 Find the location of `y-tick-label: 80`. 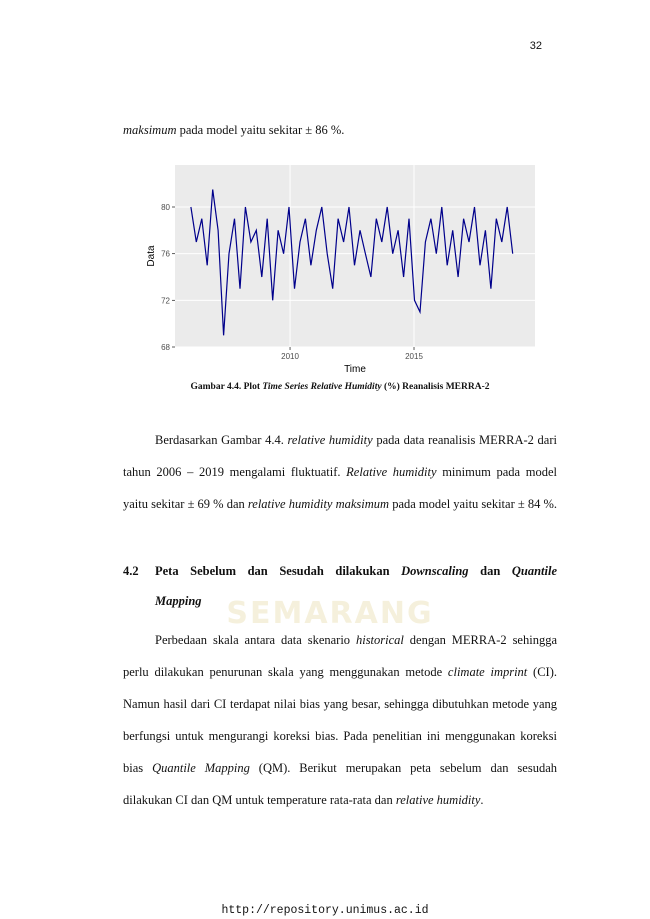

y-tick-label: 80 is located at coordinates (165, 207).